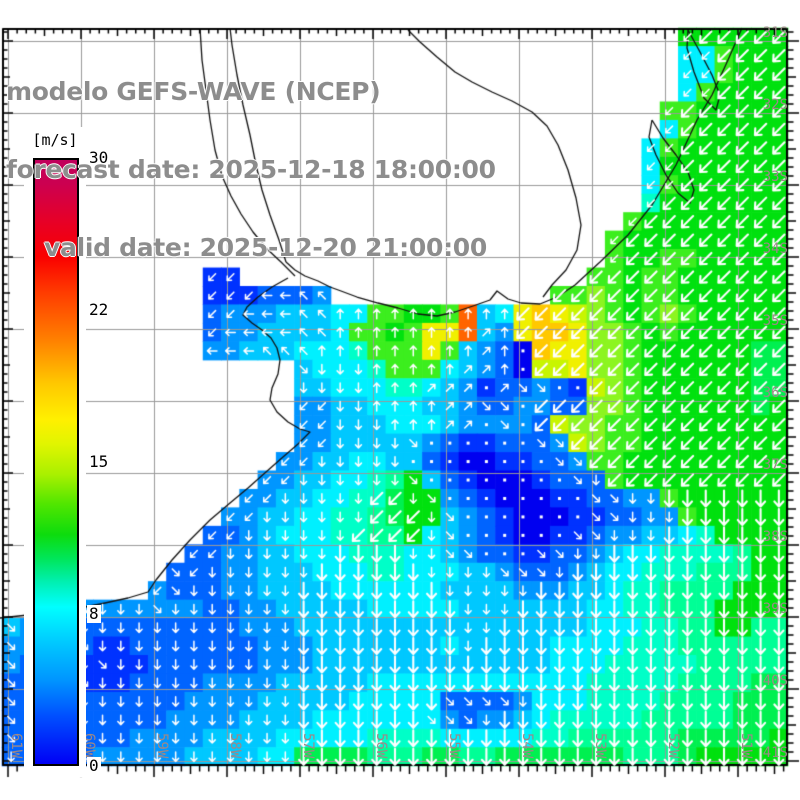 The height and width of the screenshot is (800, 800). What do you see at coordinates (600, 746) in the screenshot?
I see `lon-label-53W: 53W` at bounding box center [600, 746].